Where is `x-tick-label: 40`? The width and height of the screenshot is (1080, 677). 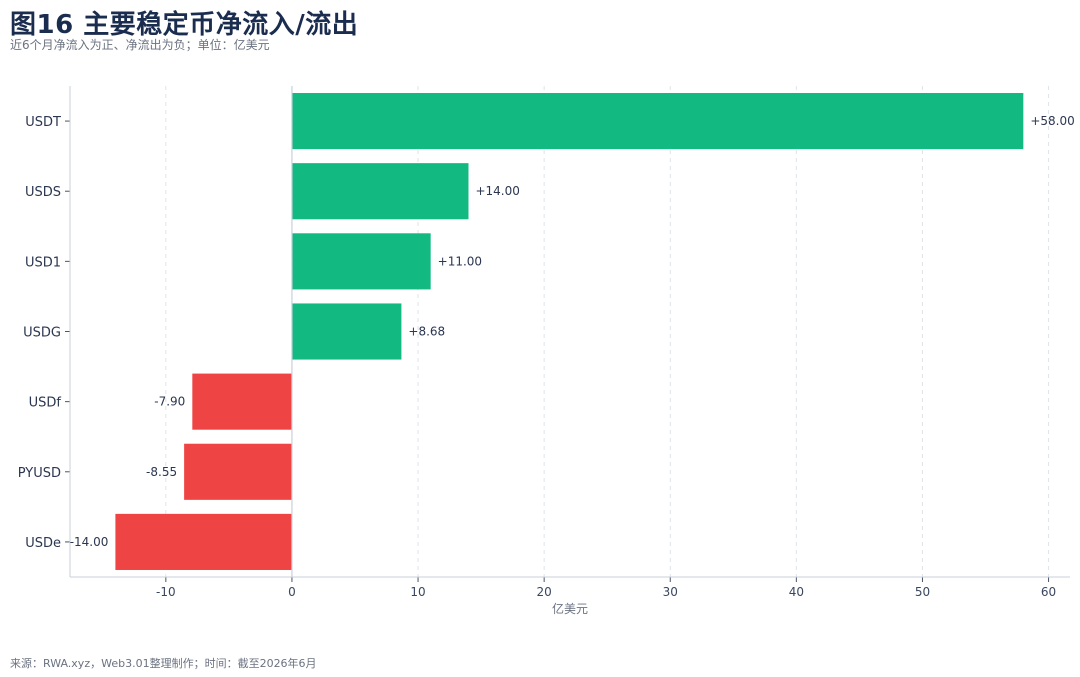
x-tick-label: 40 is located at coordinates (796, 592).